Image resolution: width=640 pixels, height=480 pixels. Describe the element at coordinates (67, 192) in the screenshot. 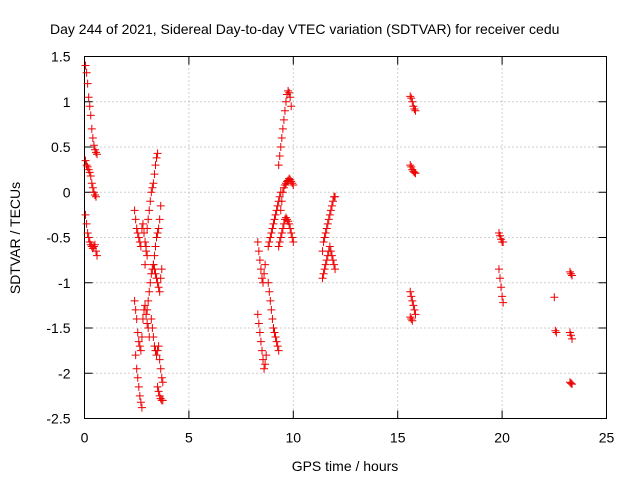

I see `y-tick-label: 0` at that location.